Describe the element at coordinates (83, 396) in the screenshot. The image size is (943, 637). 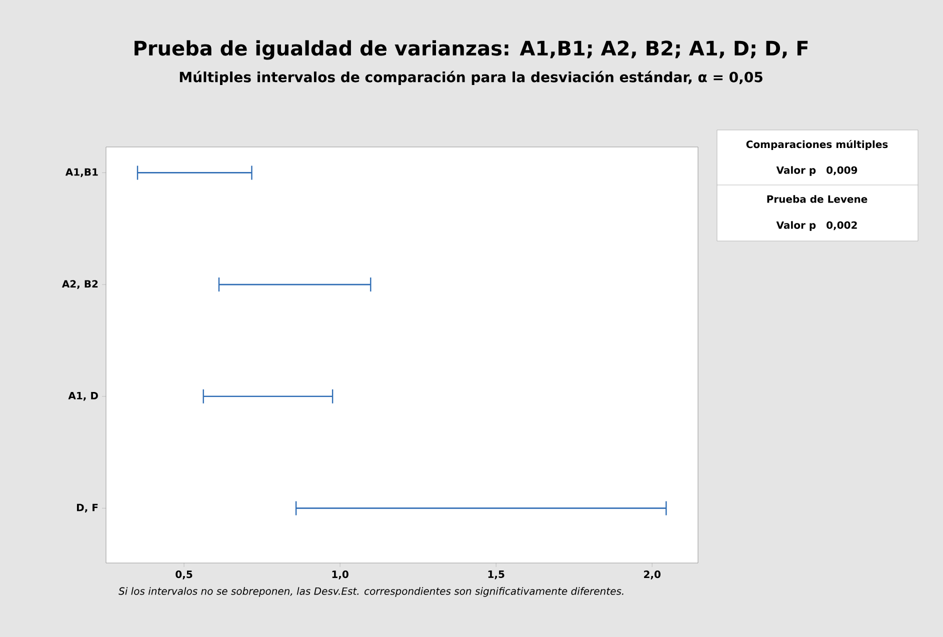
I see `y-tick-label: A1, D` at that location.